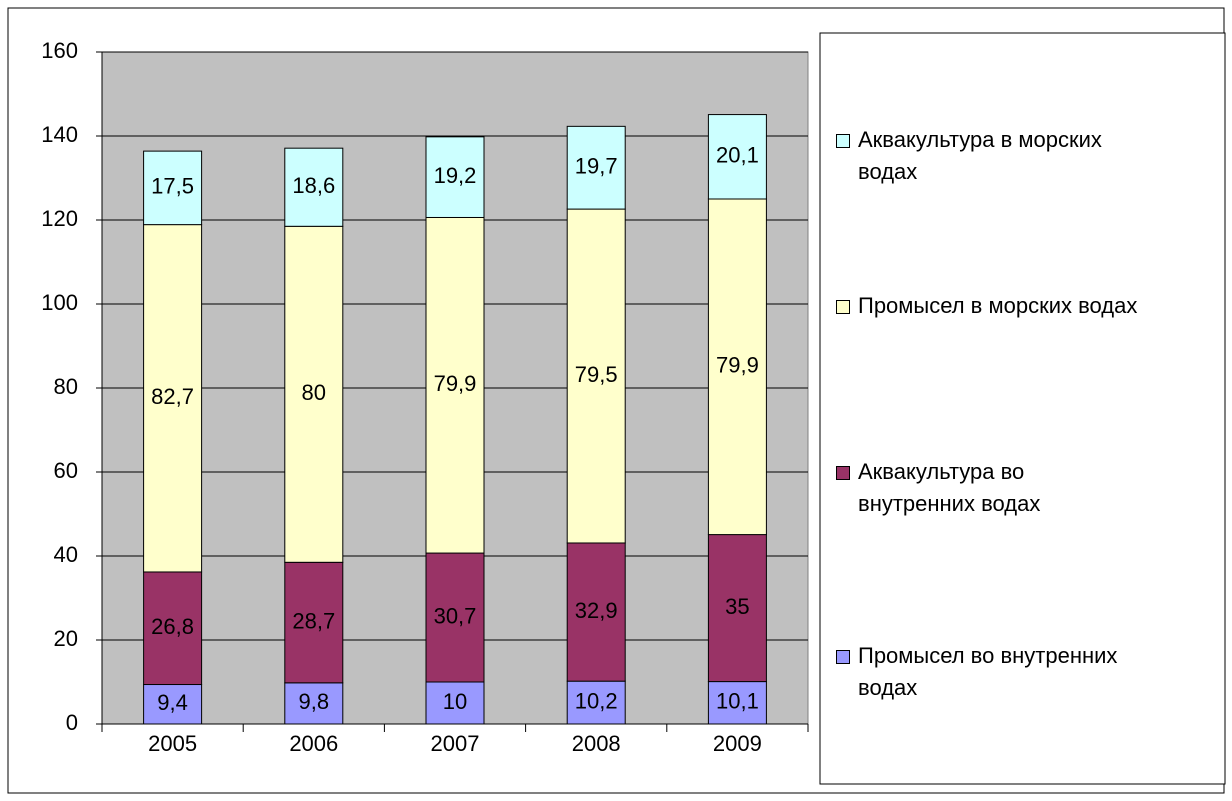  I want to click on y-tick-label: 40, so click(66, 554).